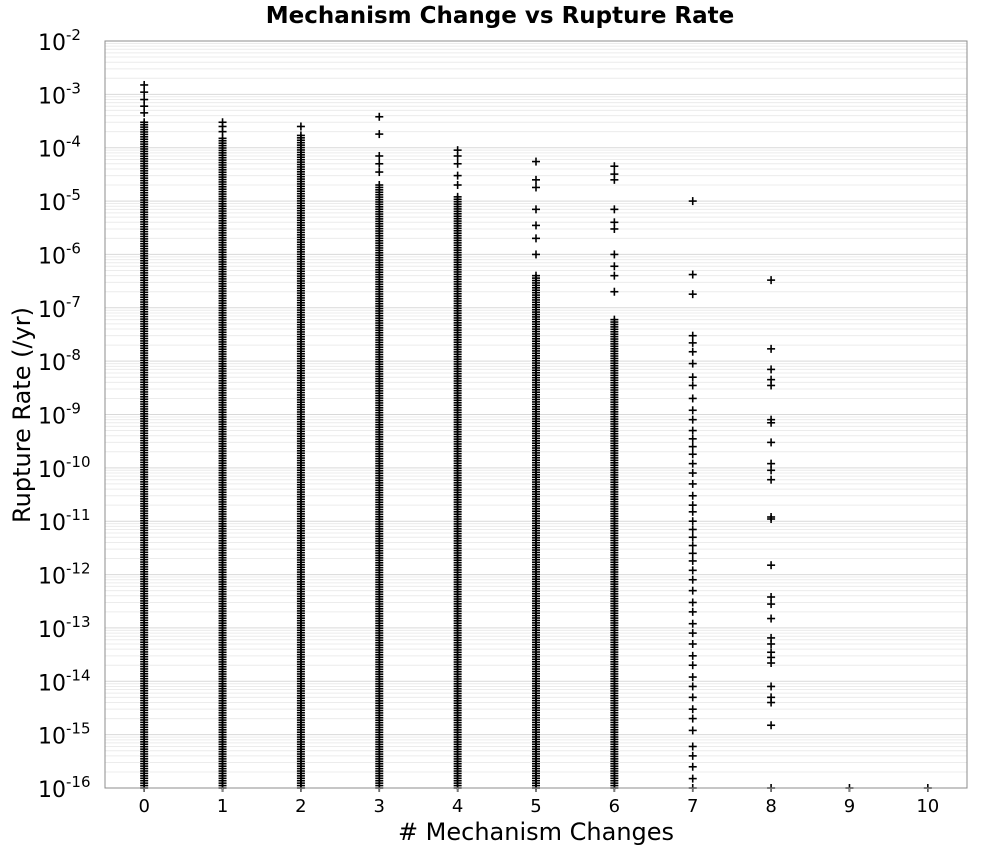  I want to click on x-axis-ticks: 0 1 2 3 4 5 6 7 8 9 10, so click(538, 802).